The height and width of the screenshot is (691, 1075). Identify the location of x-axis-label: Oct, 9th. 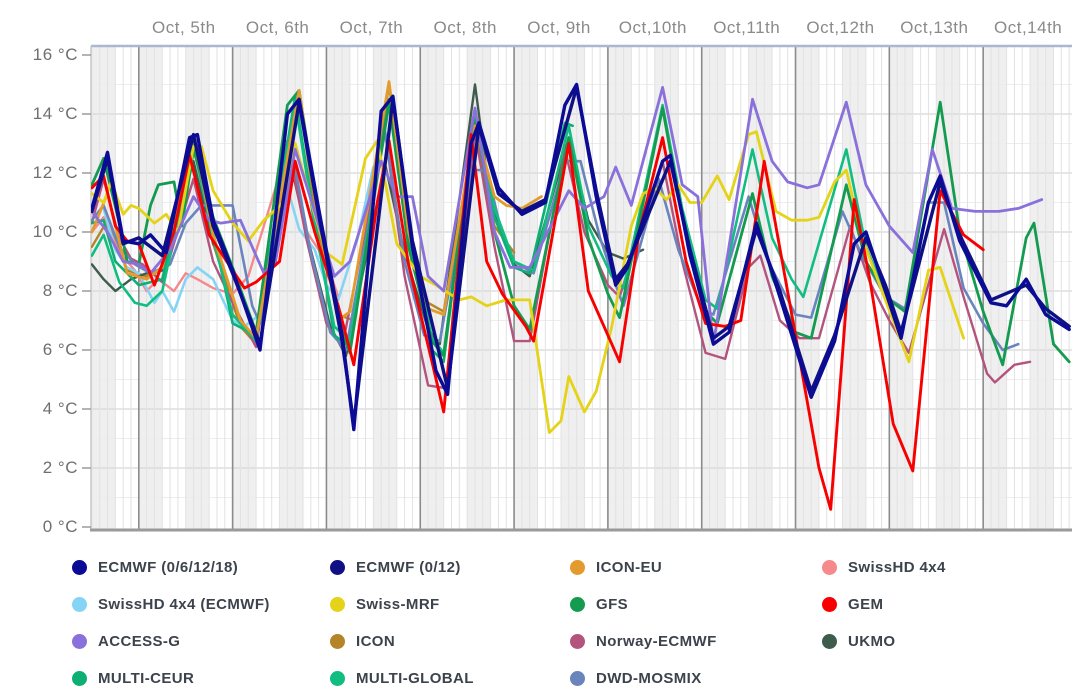
(559, 27).